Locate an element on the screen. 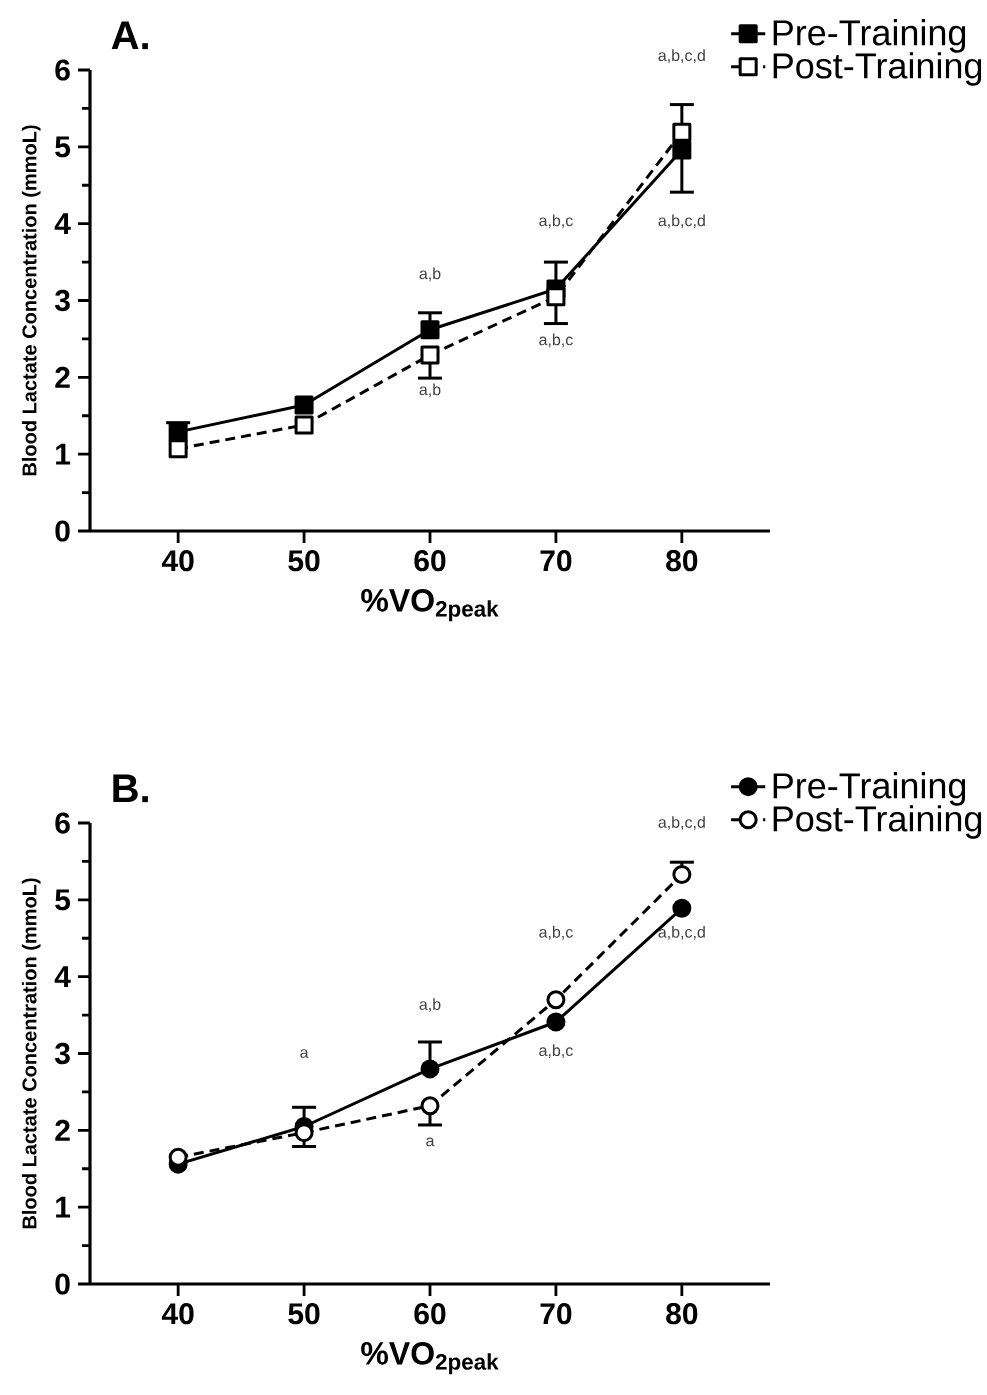 The height and width of the screenshot is (1395, 987). chart-title: B. is located at coordinates (130, 788).